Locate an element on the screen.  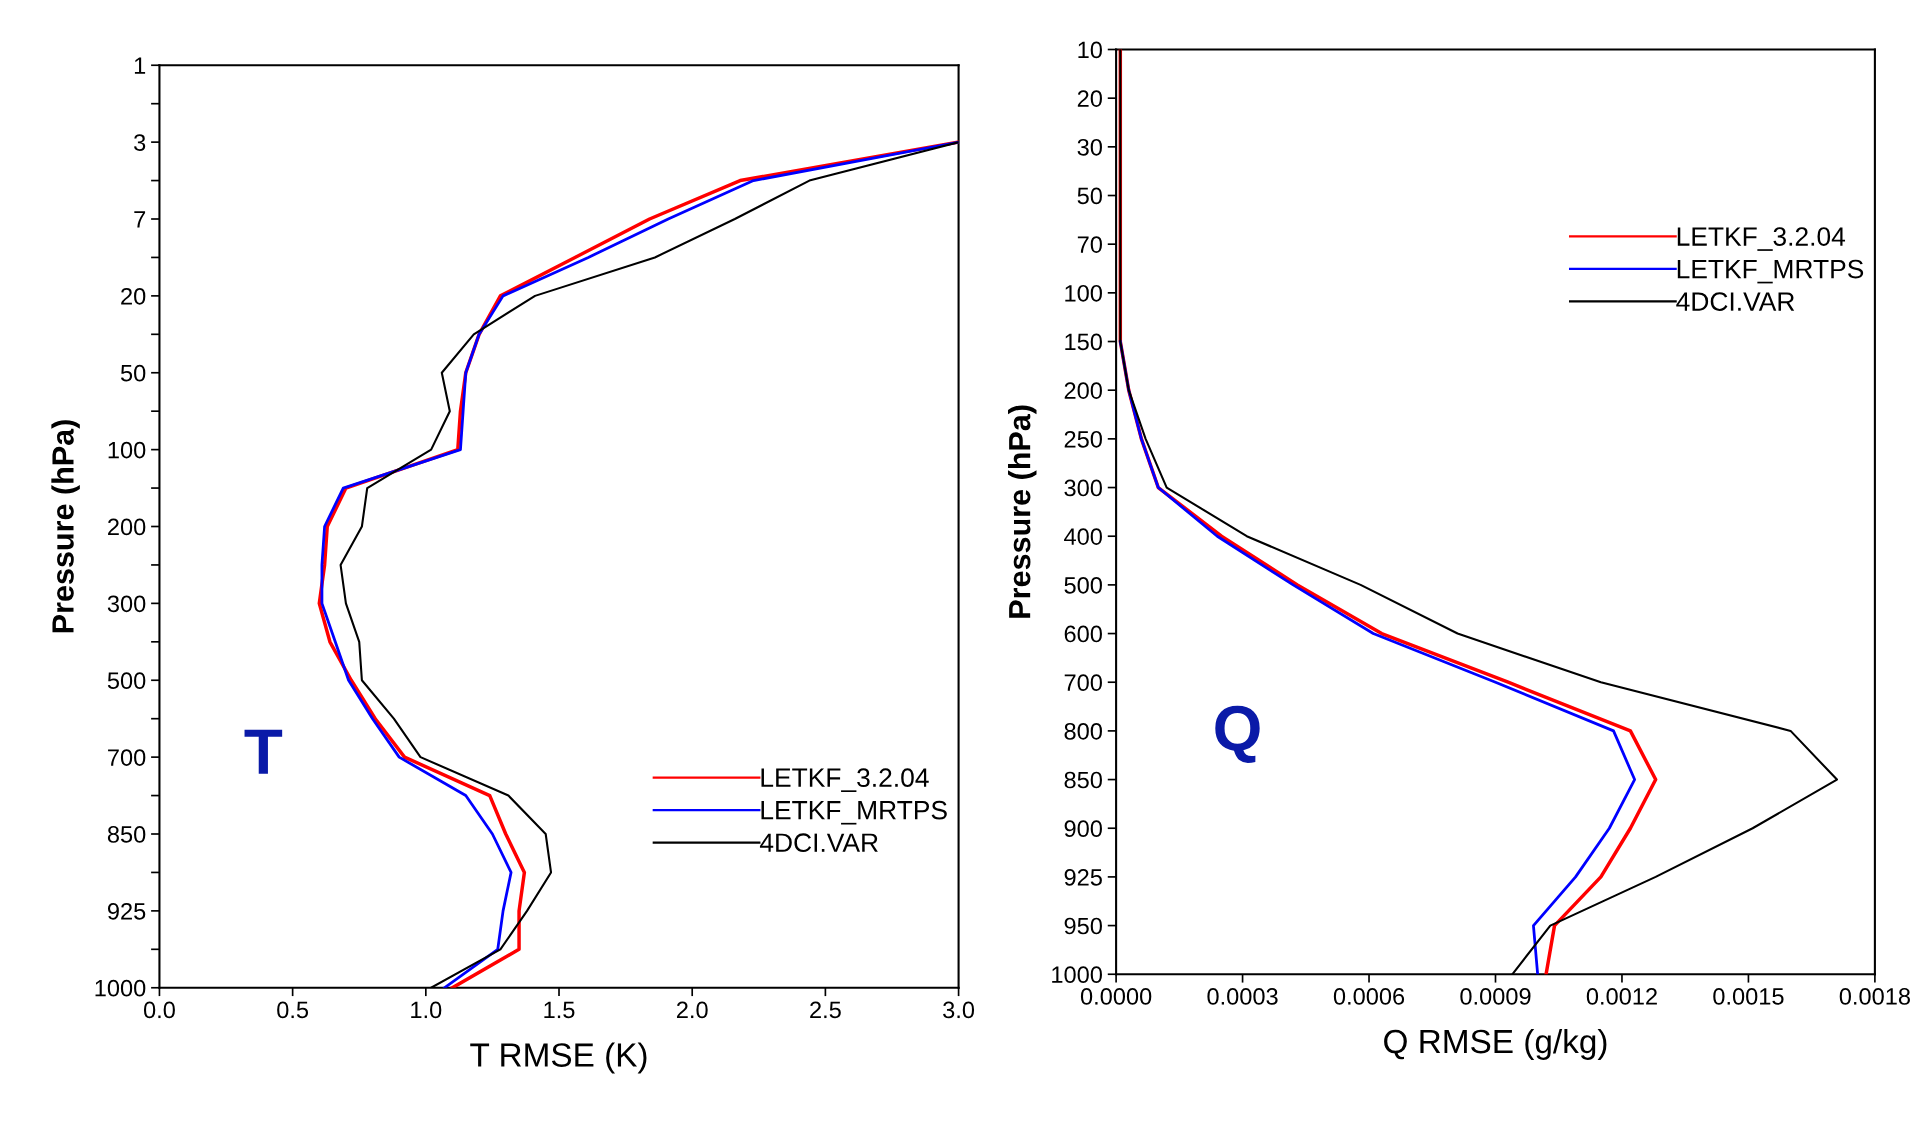
y-tick-label: 150 is located at coordinates (1083, 342).